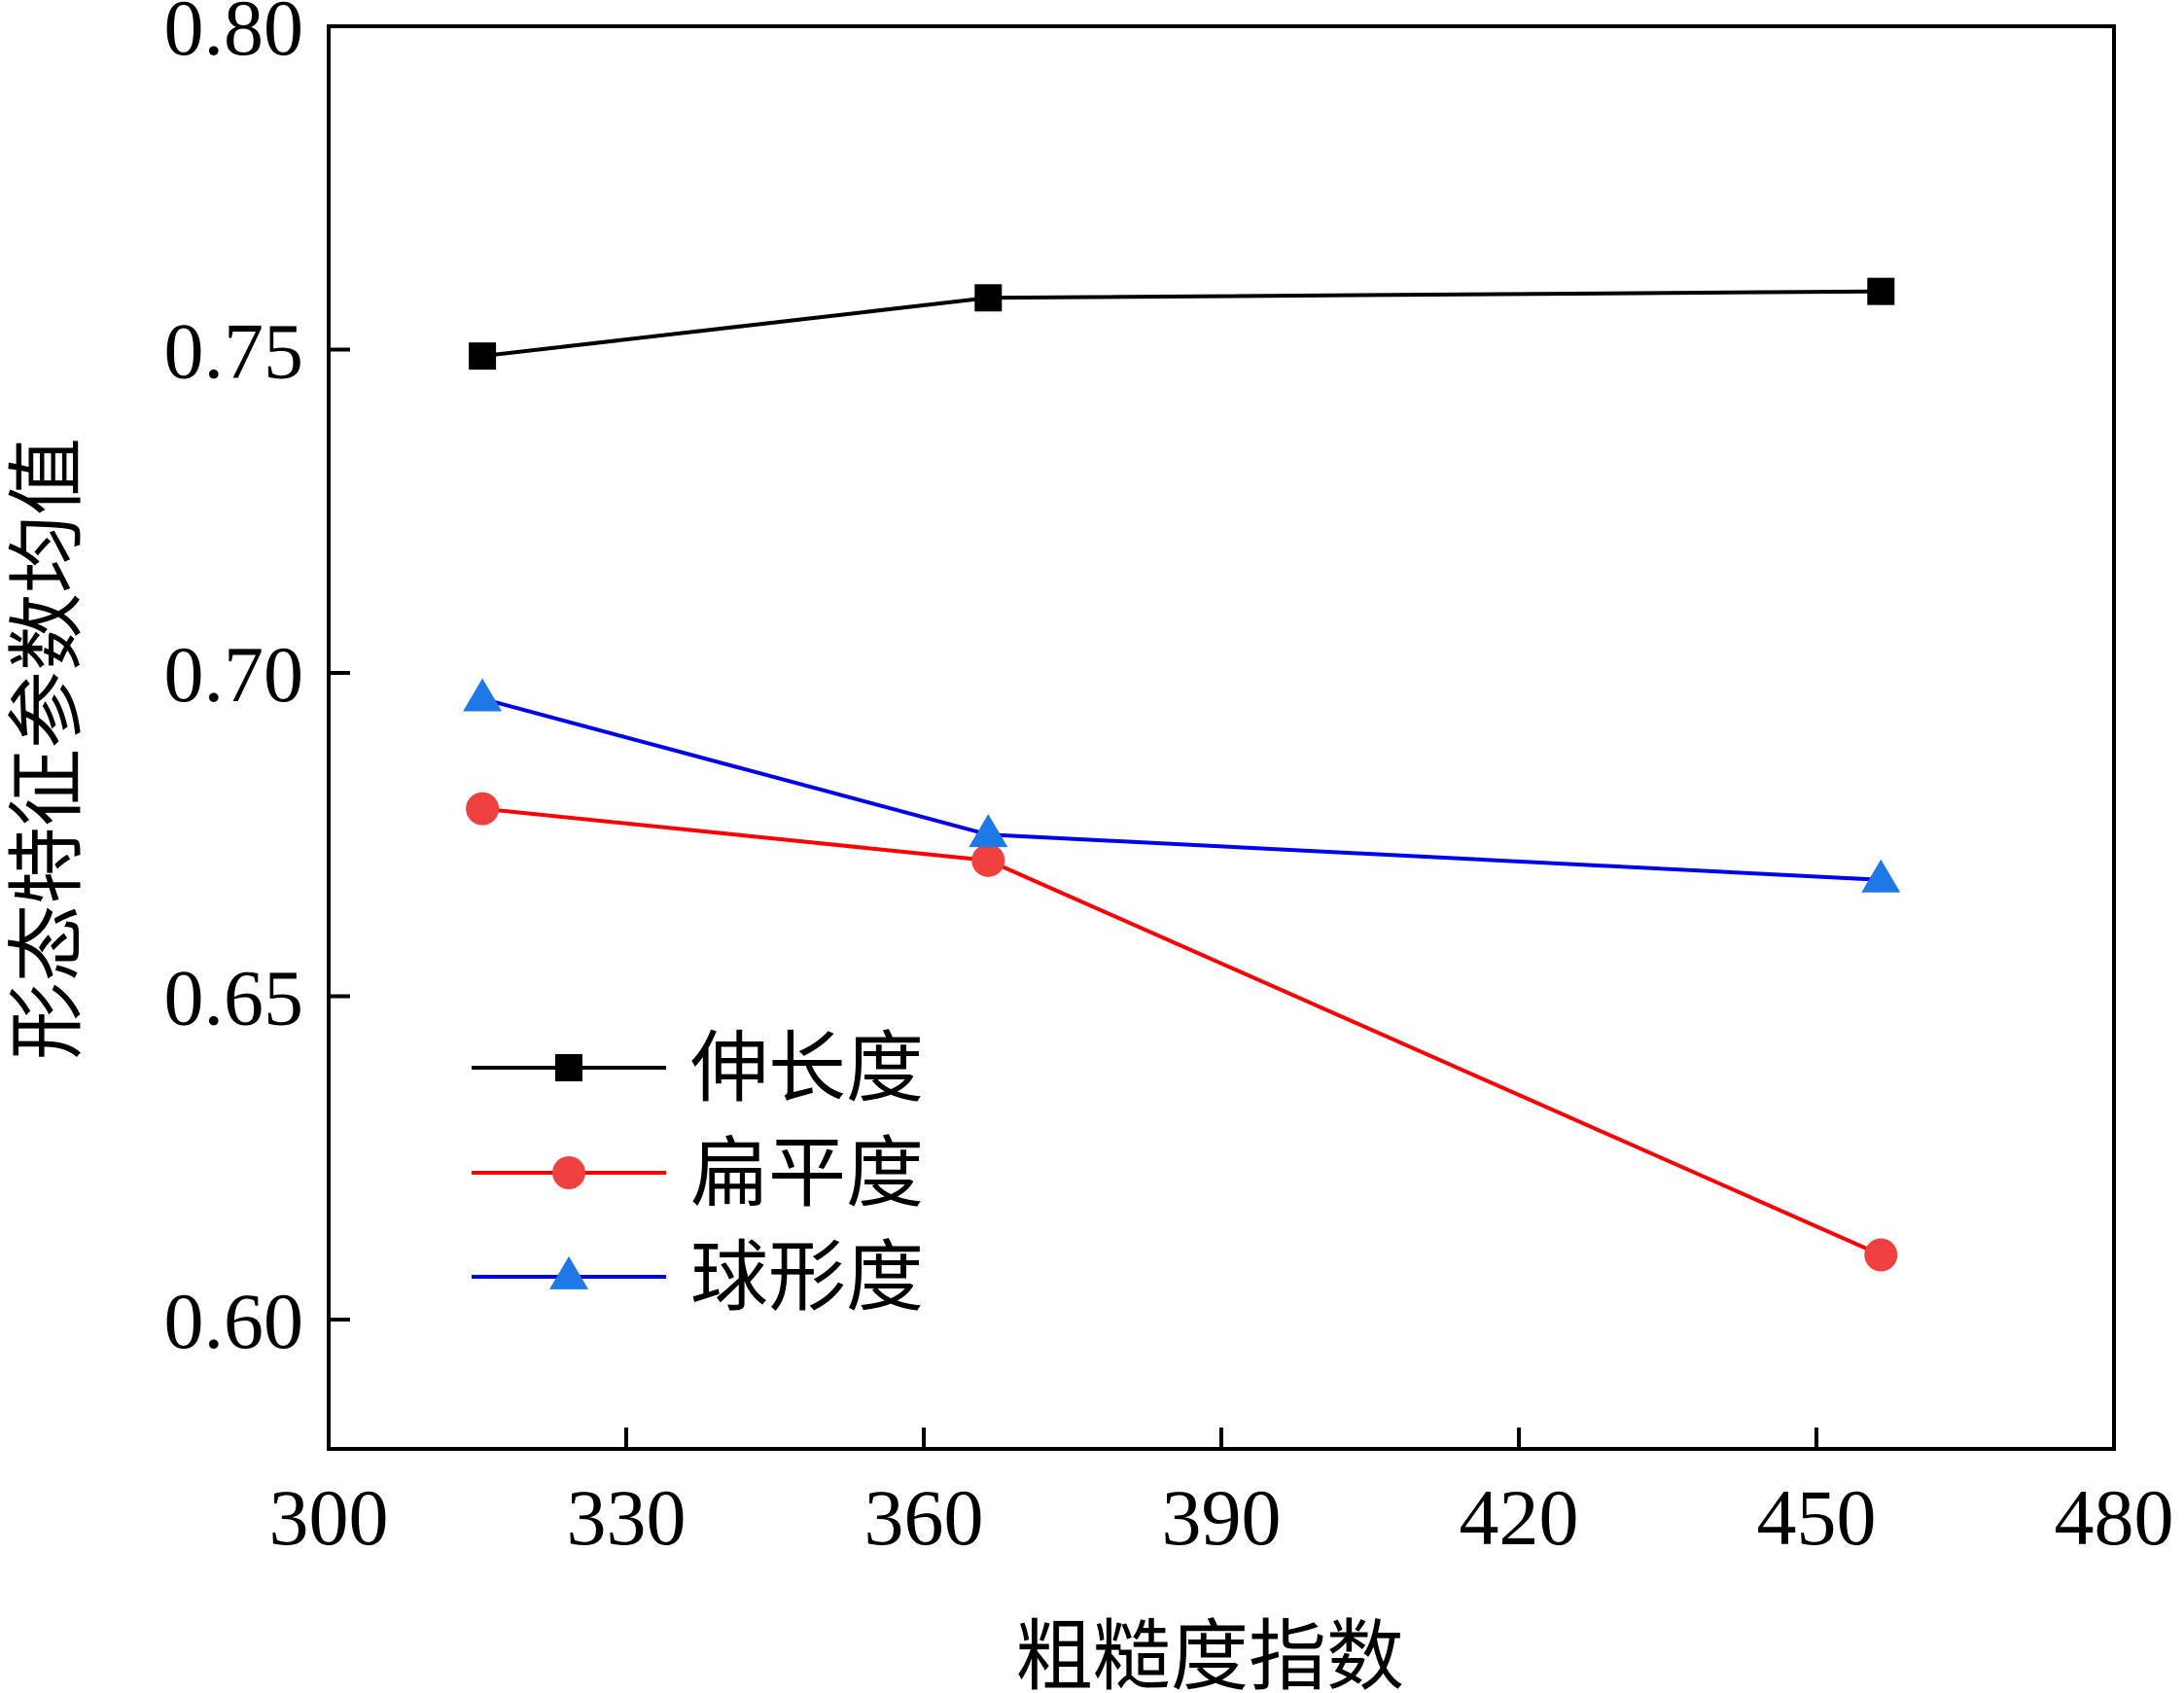 The height and width of the screenshot is (1693, 2184). Describe the element at coordinates (234, 998) in the screenshot. I see `y-tick-label: 0.65` at that location.